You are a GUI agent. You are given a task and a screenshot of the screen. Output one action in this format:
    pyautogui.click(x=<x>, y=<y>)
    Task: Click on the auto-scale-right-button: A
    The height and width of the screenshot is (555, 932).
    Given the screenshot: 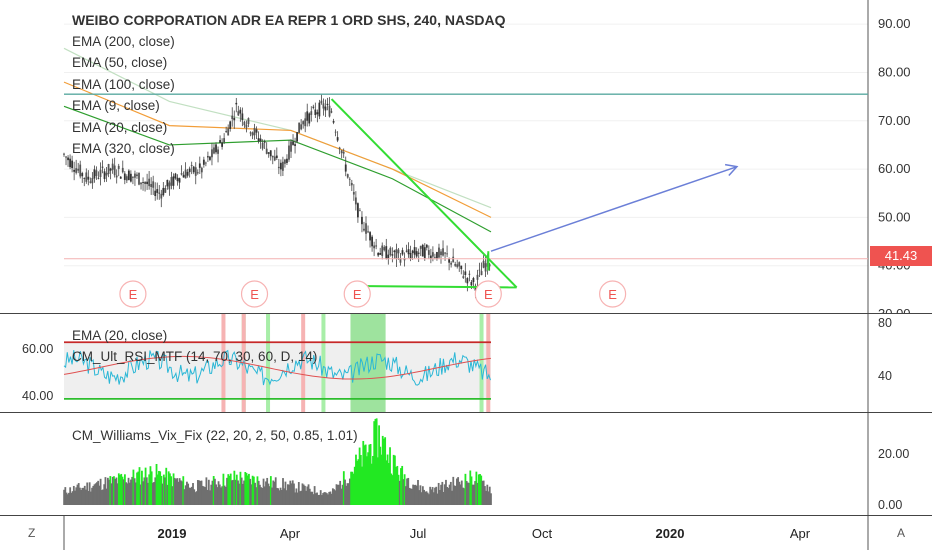 What is the action you would take?
    pyautogui.click(x=901, y=533)
    